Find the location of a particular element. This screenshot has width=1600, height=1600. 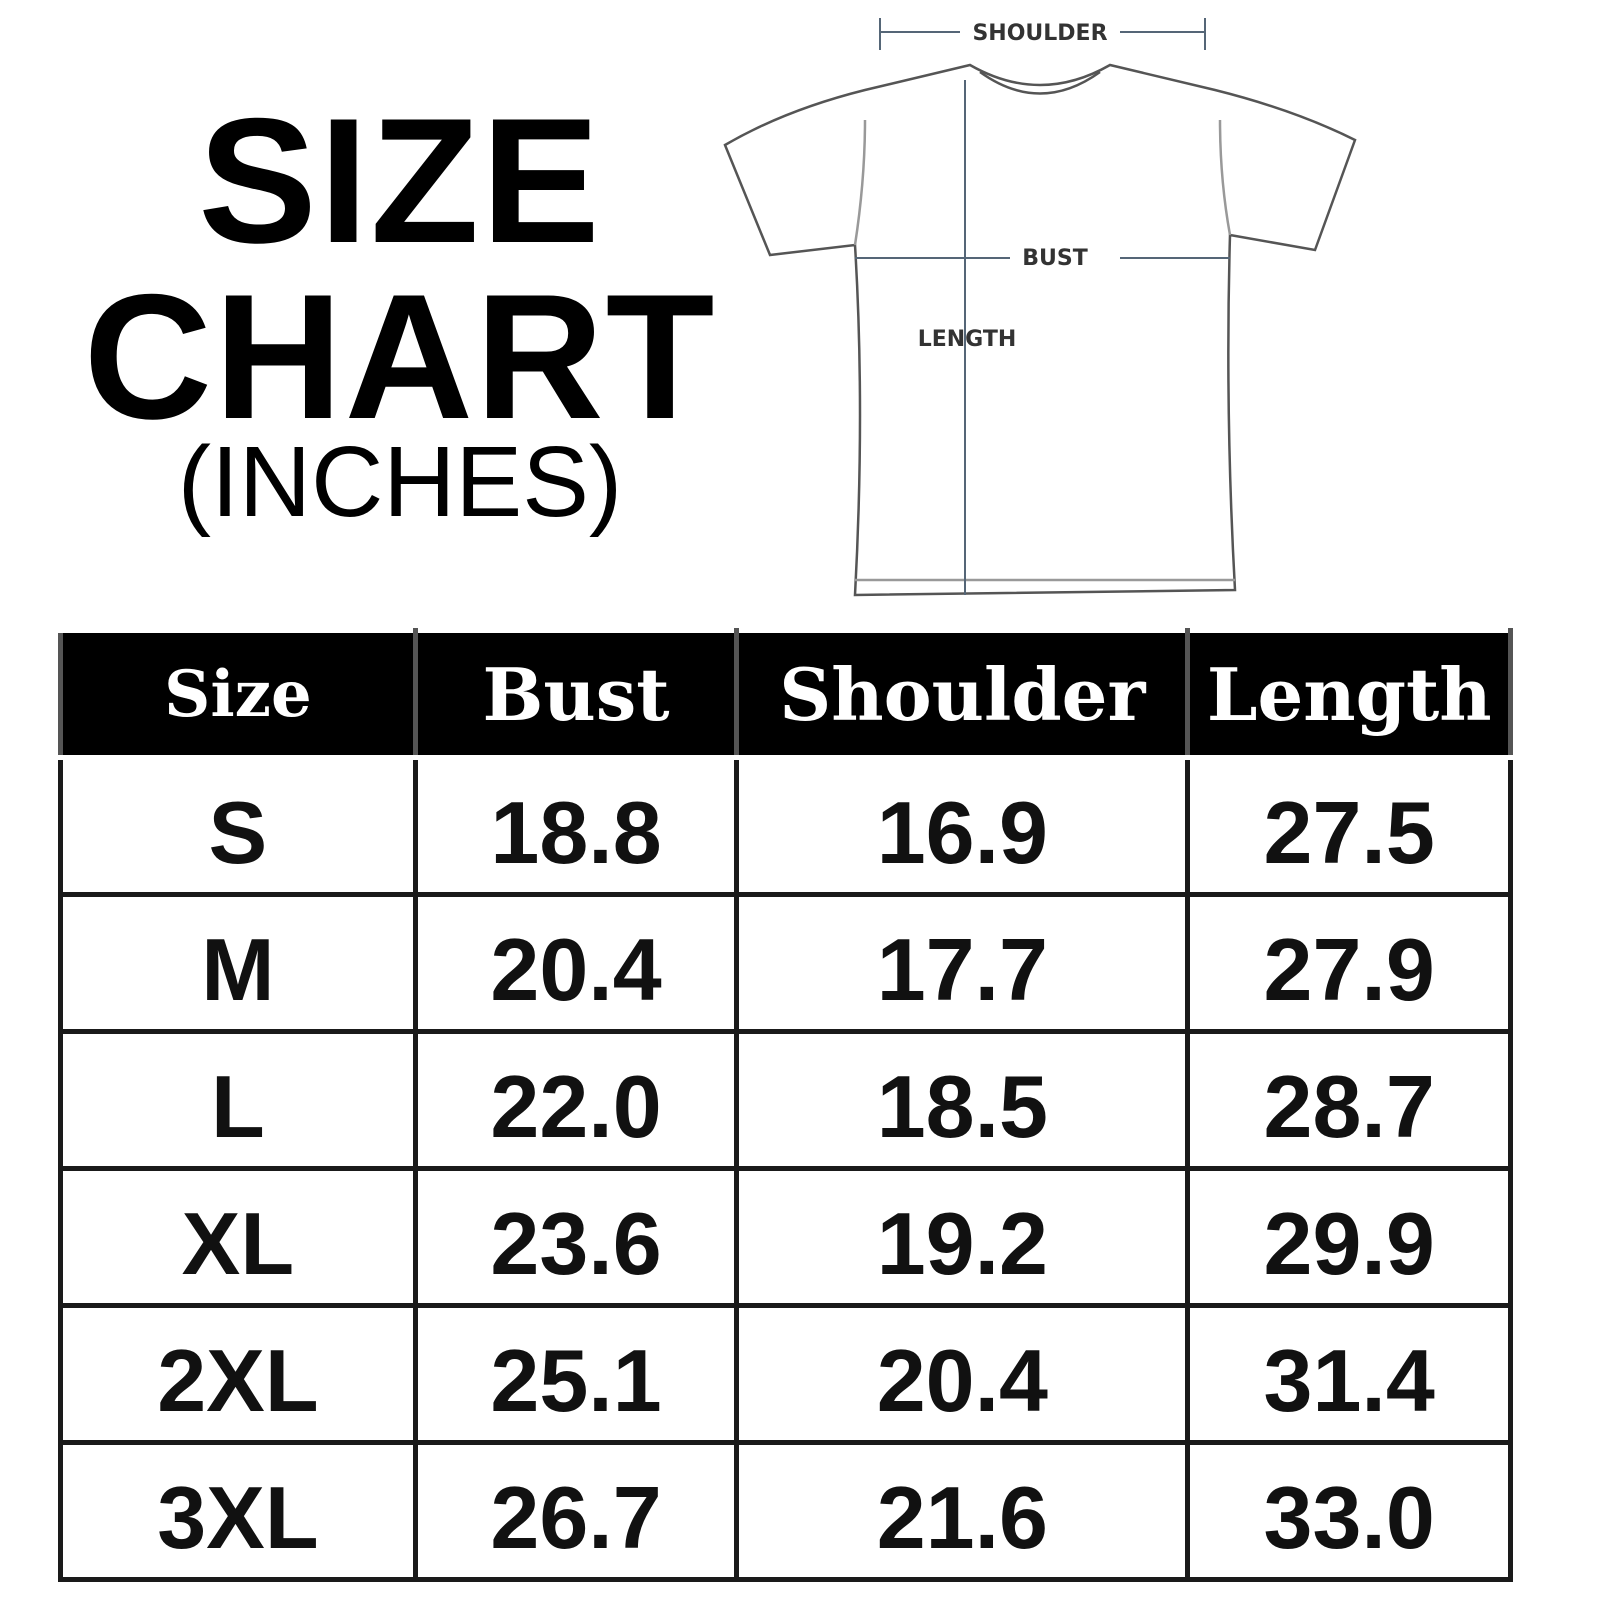

table-row: 3XL 26.7 21.6 33.0 is located at coordinates (785, 1511).